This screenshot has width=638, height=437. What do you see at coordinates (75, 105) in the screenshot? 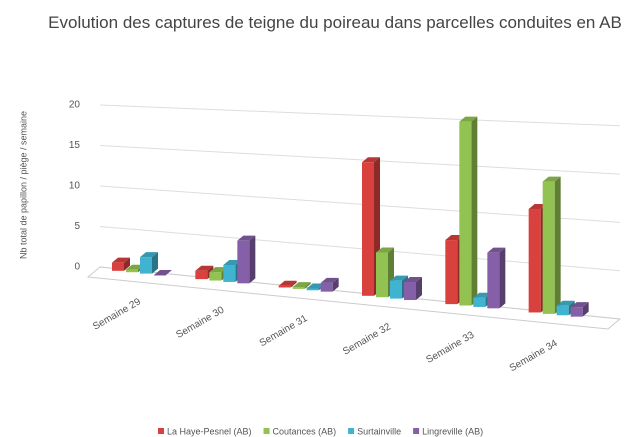
I see `y-tick-label: 20` at bounding box center [75, 105].